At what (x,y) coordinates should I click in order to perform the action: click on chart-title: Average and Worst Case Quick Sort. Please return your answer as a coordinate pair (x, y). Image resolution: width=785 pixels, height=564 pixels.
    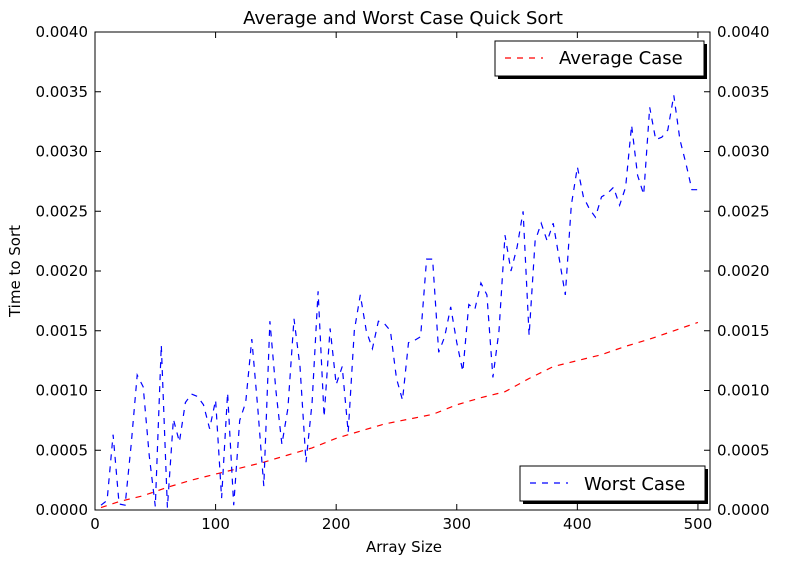
    Looking at the image, I should click on (403, 18).